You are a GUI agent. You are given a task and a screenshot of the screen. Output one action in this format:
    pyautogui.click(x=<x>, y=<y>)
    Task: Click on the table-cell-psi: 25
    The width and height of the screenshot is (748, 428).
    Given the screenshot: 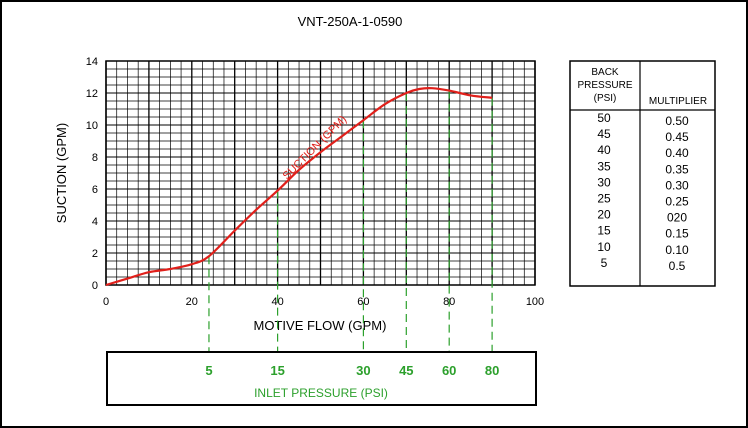 What is the action you would take?
    pyautogui.click(x=604, y=199)
    